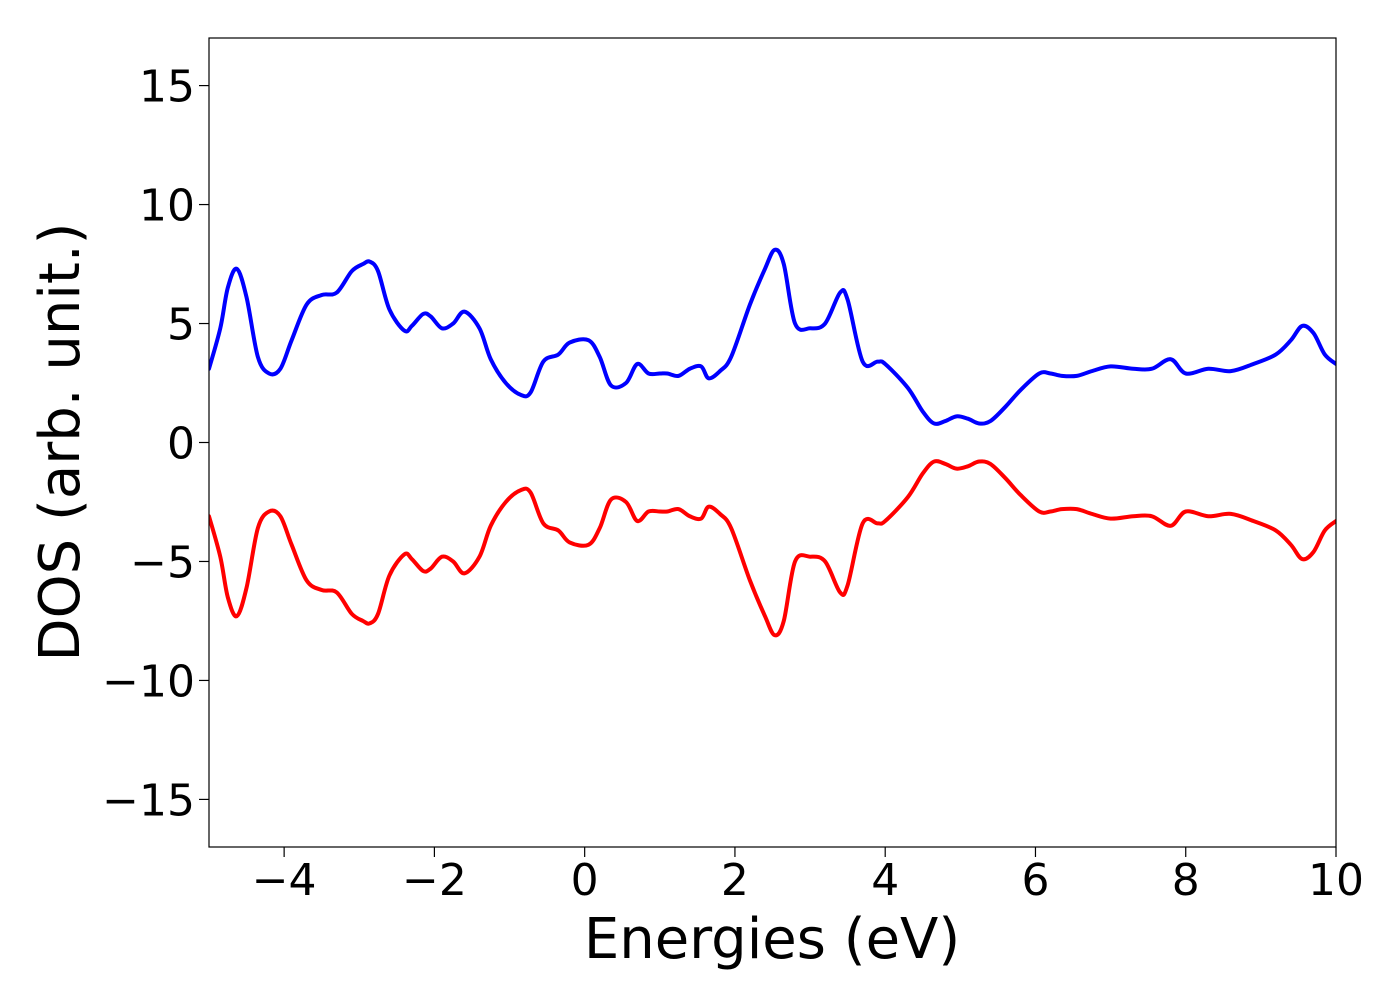 The height and width of the screenshot is (1004, 1400). Describe the element at coordinates (808, 876) in the screenshot. I see `x-axis: −4 −2 0 2 4 6 8 10` at that location.